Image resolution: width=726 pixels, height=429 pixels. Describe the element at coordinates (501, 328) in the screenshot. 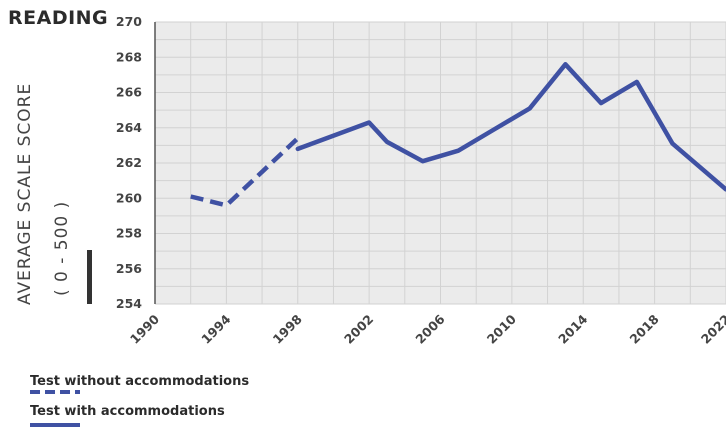

I see `x-tick-label: 2010` at that location.